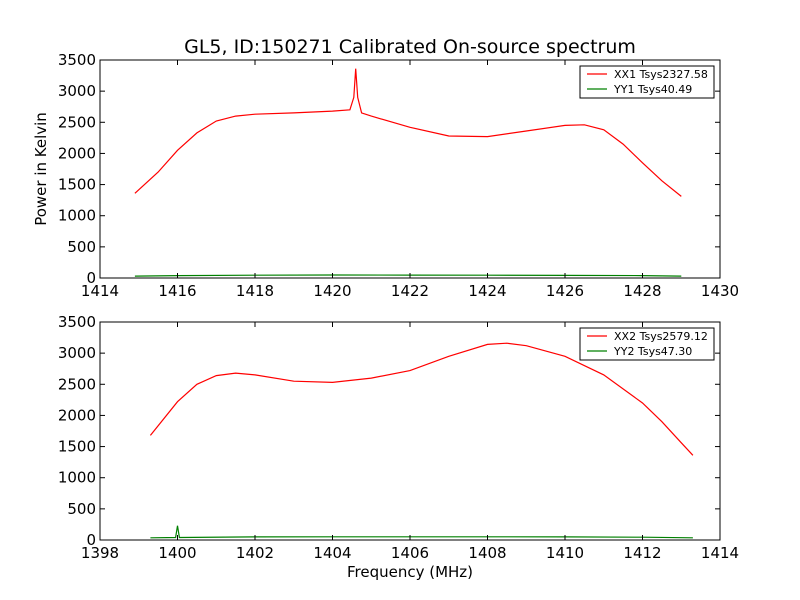 The height and width of the screenshot is (600, 800). Describe the element at coordinates (77, 122) in the screenshot. I see `chart0-ytick-label: 2500` at that location.